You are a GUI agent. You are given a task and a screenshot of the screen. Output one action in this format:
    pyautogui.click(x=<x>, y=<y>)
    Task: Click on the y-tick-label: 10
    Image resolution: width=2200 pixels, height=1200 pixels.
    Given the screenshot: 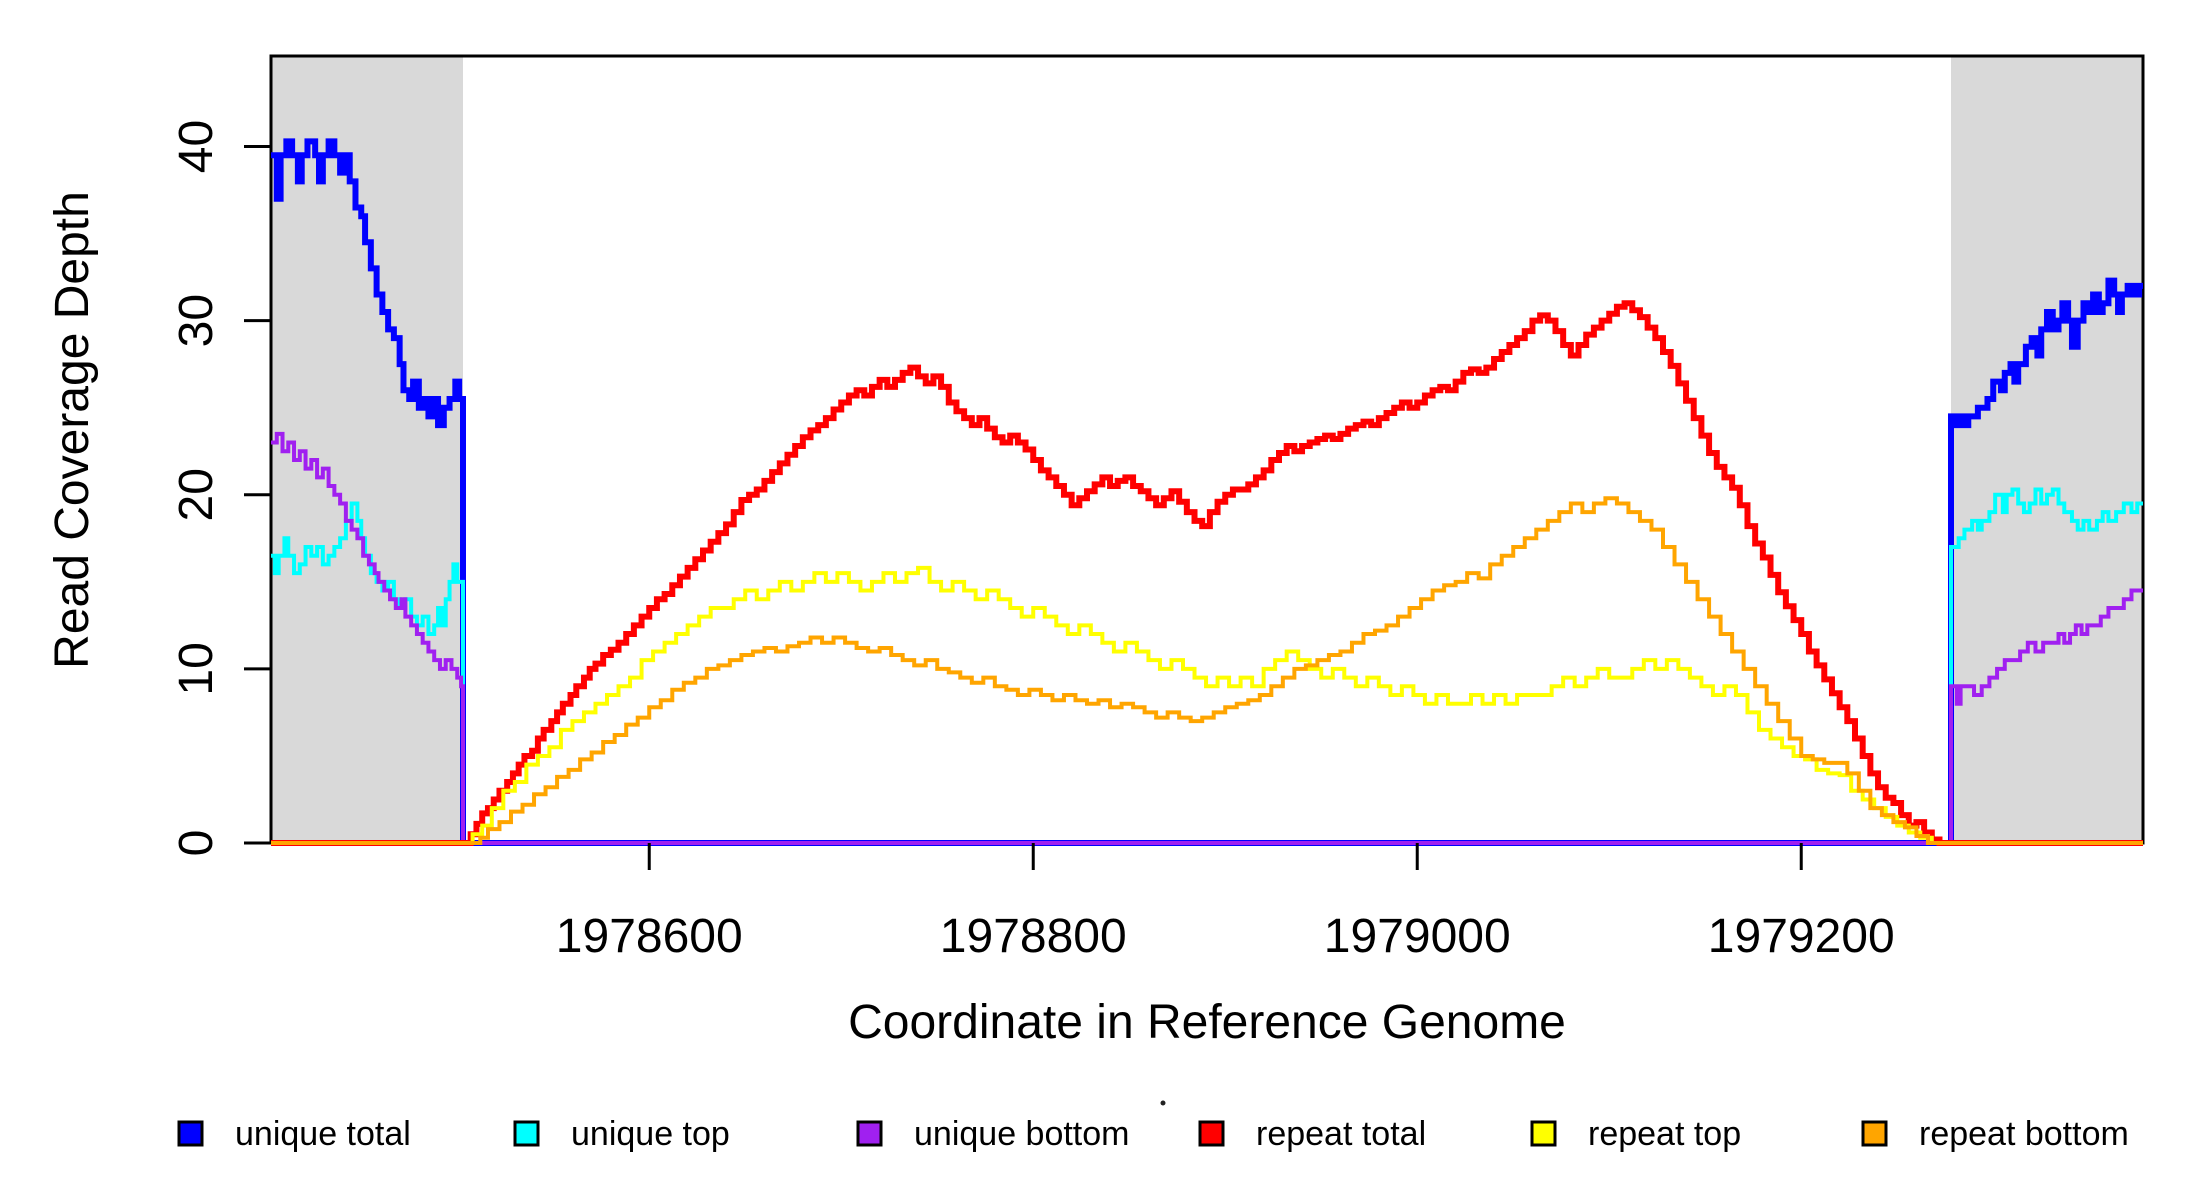 What is the action you would take?
    pyautogui.click(x=196, y=668)
    